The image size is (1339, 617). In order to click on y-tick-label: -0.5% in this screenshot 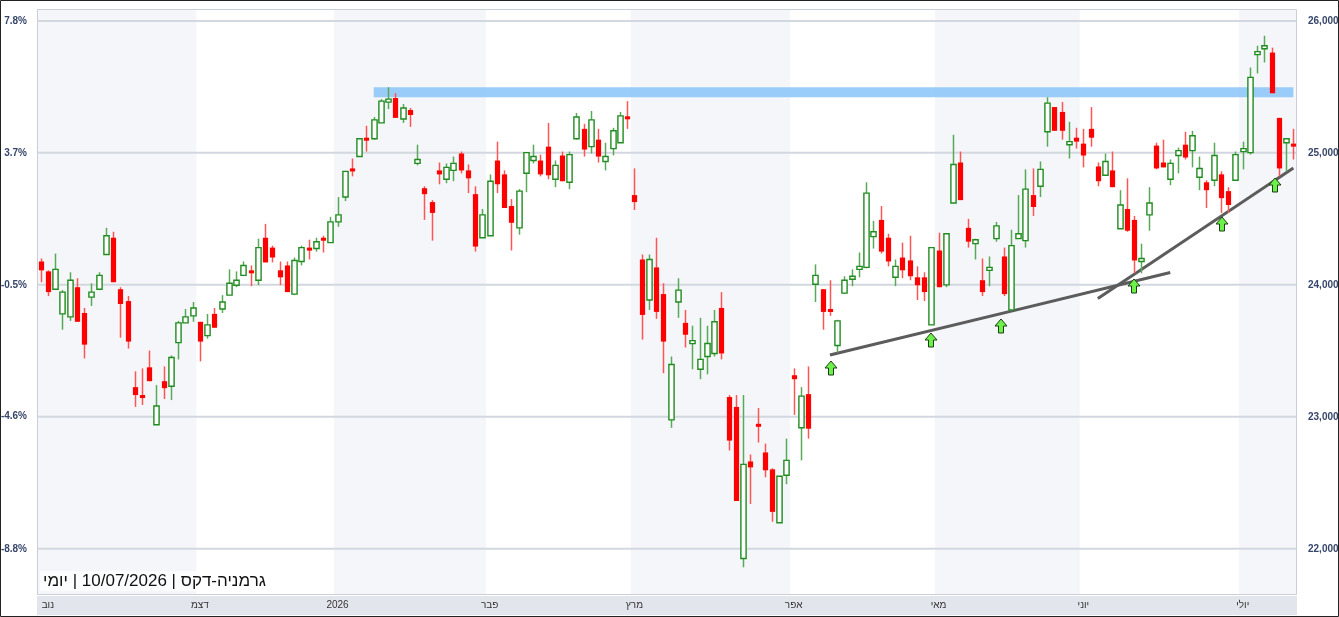, I will do `click(14, 284)`.